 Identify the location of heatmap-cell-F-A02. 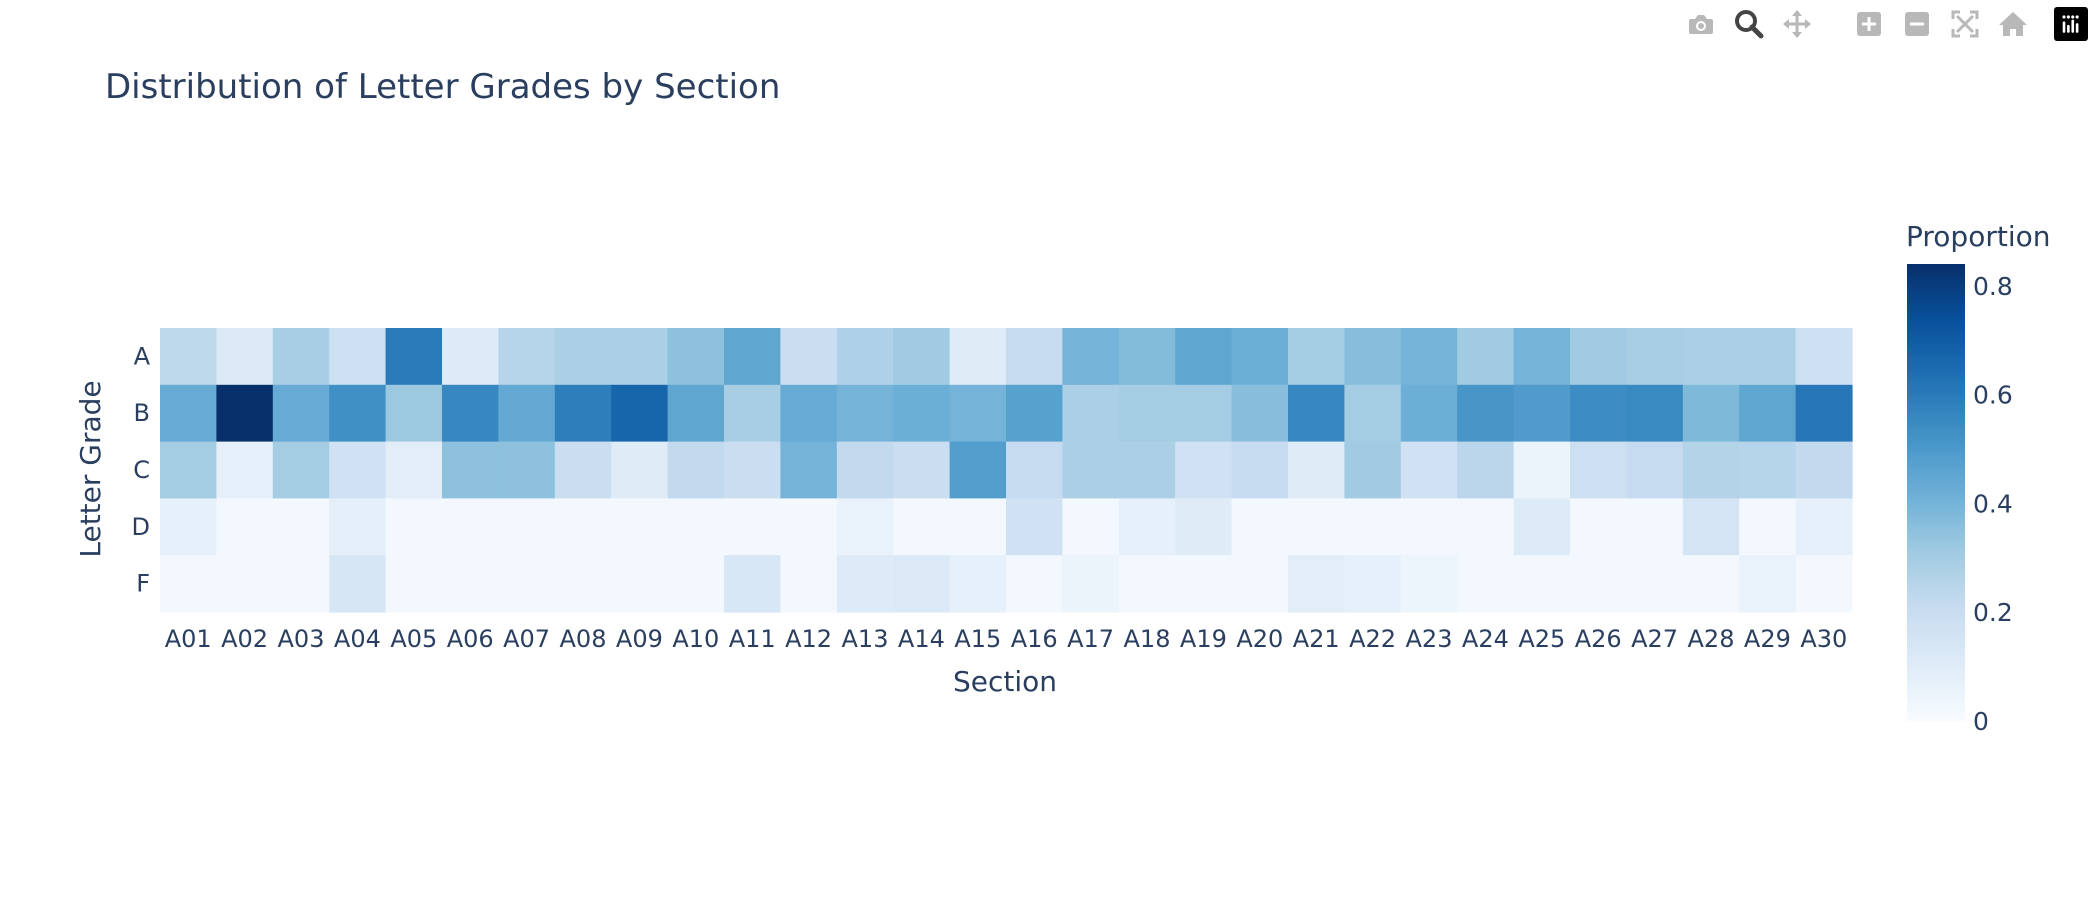
(245, 584).